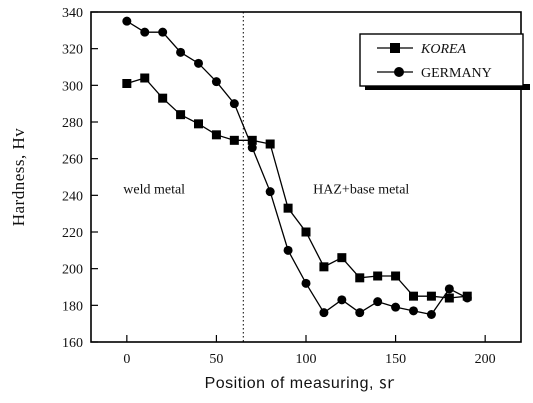 The width and height of the screenshot is (533, 403). Describe the element at coordinates (72, 343) in the screenshot. I see `y-tick-label: 160` at that location.